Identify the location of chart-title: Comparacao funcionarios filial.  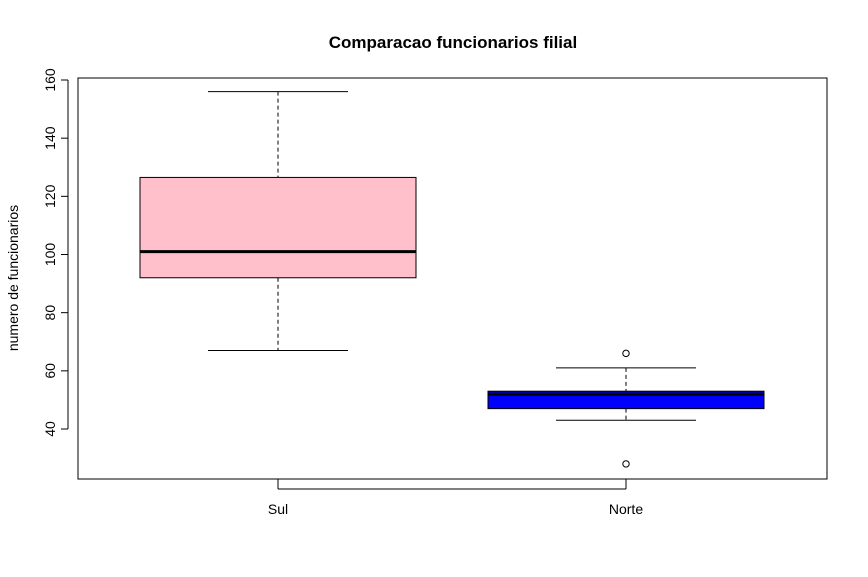
(453, 42).